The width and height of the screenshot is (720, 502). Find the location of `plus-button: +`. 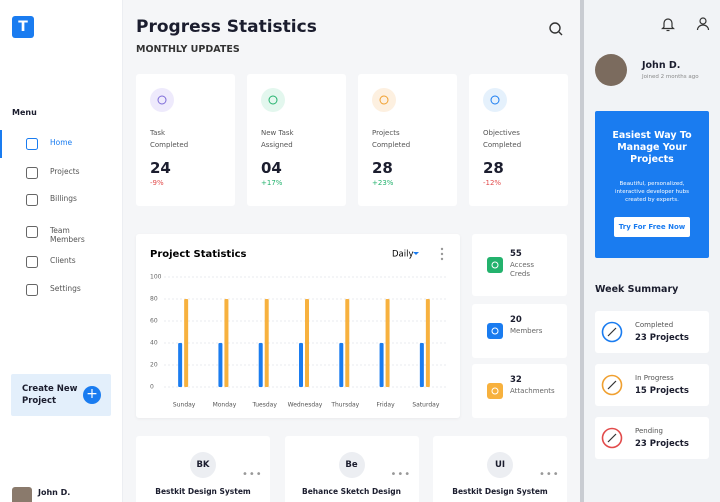

plus-button: + is located at coordinates (92, 395).